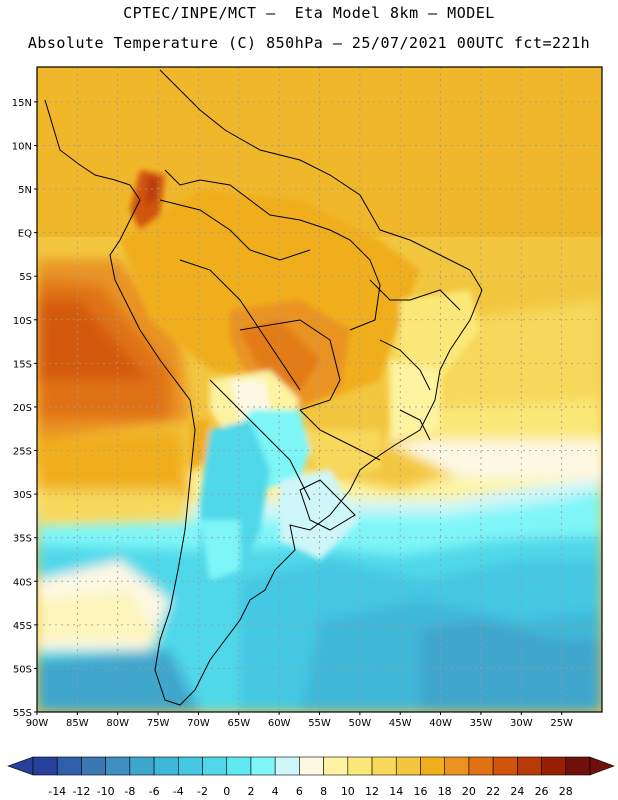  Describe the element at coordinates (22, 626) in the screenshot. I see `lat-label-45s: 45S` at that location.